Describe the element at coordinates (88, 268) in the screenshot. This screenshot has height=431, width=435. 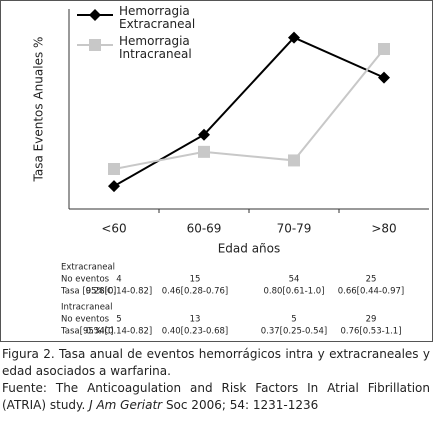
I see `section-title: Extracraneal` at that location.